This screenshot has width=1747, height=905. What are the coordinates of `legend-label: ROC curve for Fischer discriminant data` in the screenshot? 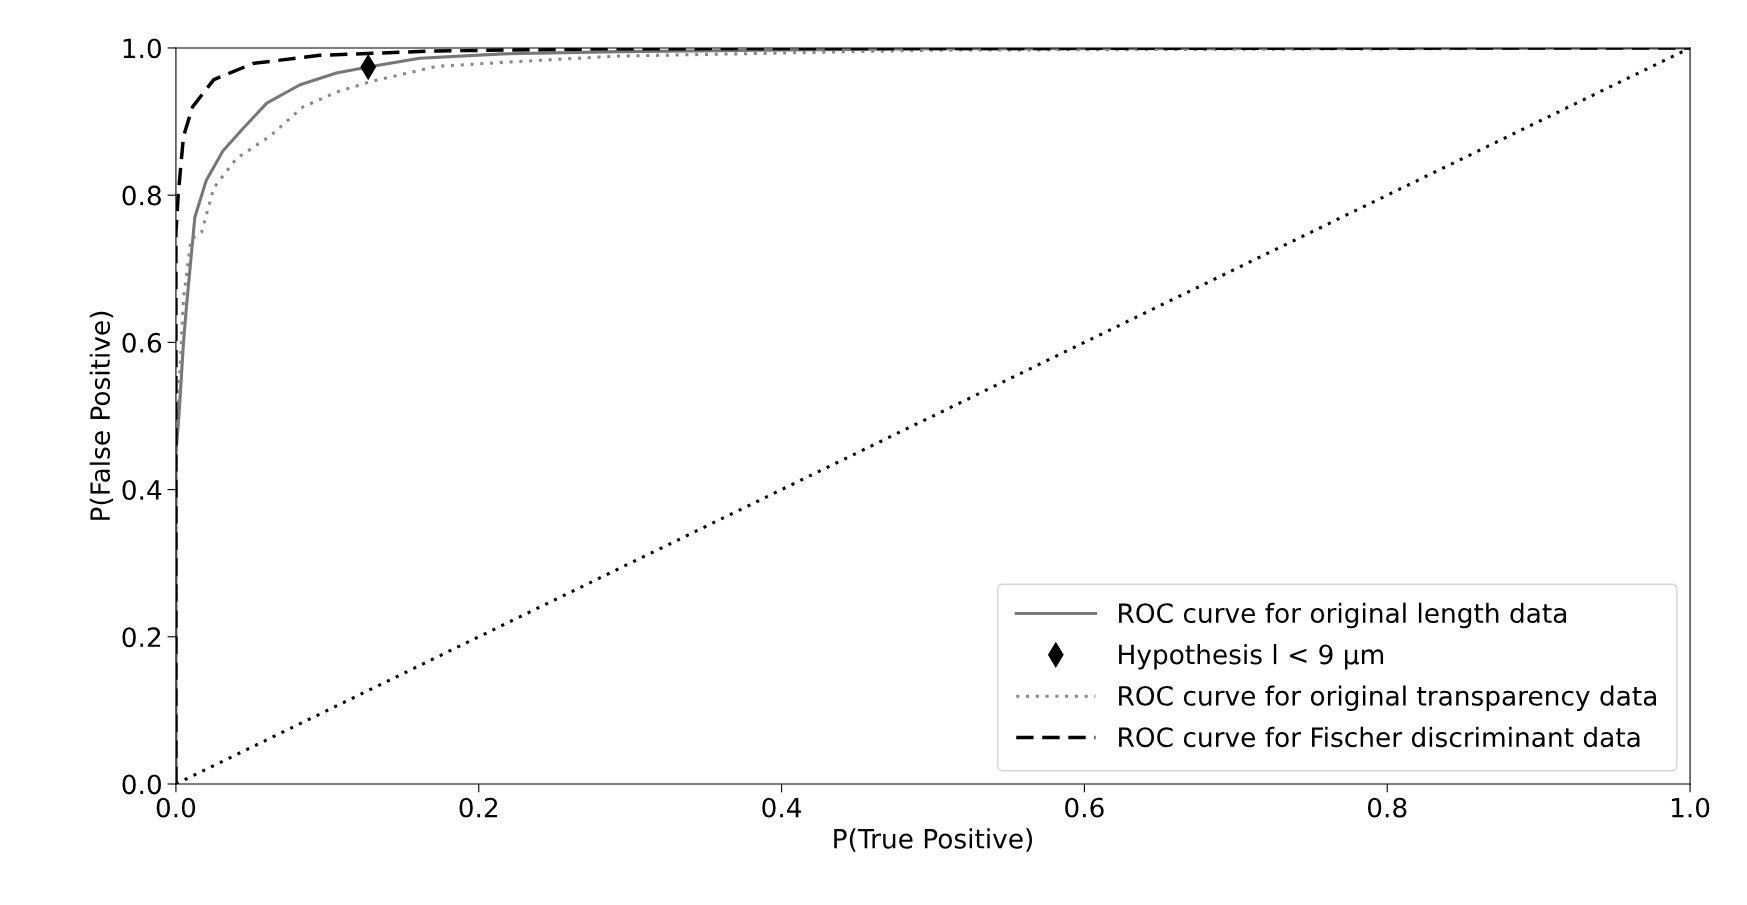 It's located at (1379, 737).